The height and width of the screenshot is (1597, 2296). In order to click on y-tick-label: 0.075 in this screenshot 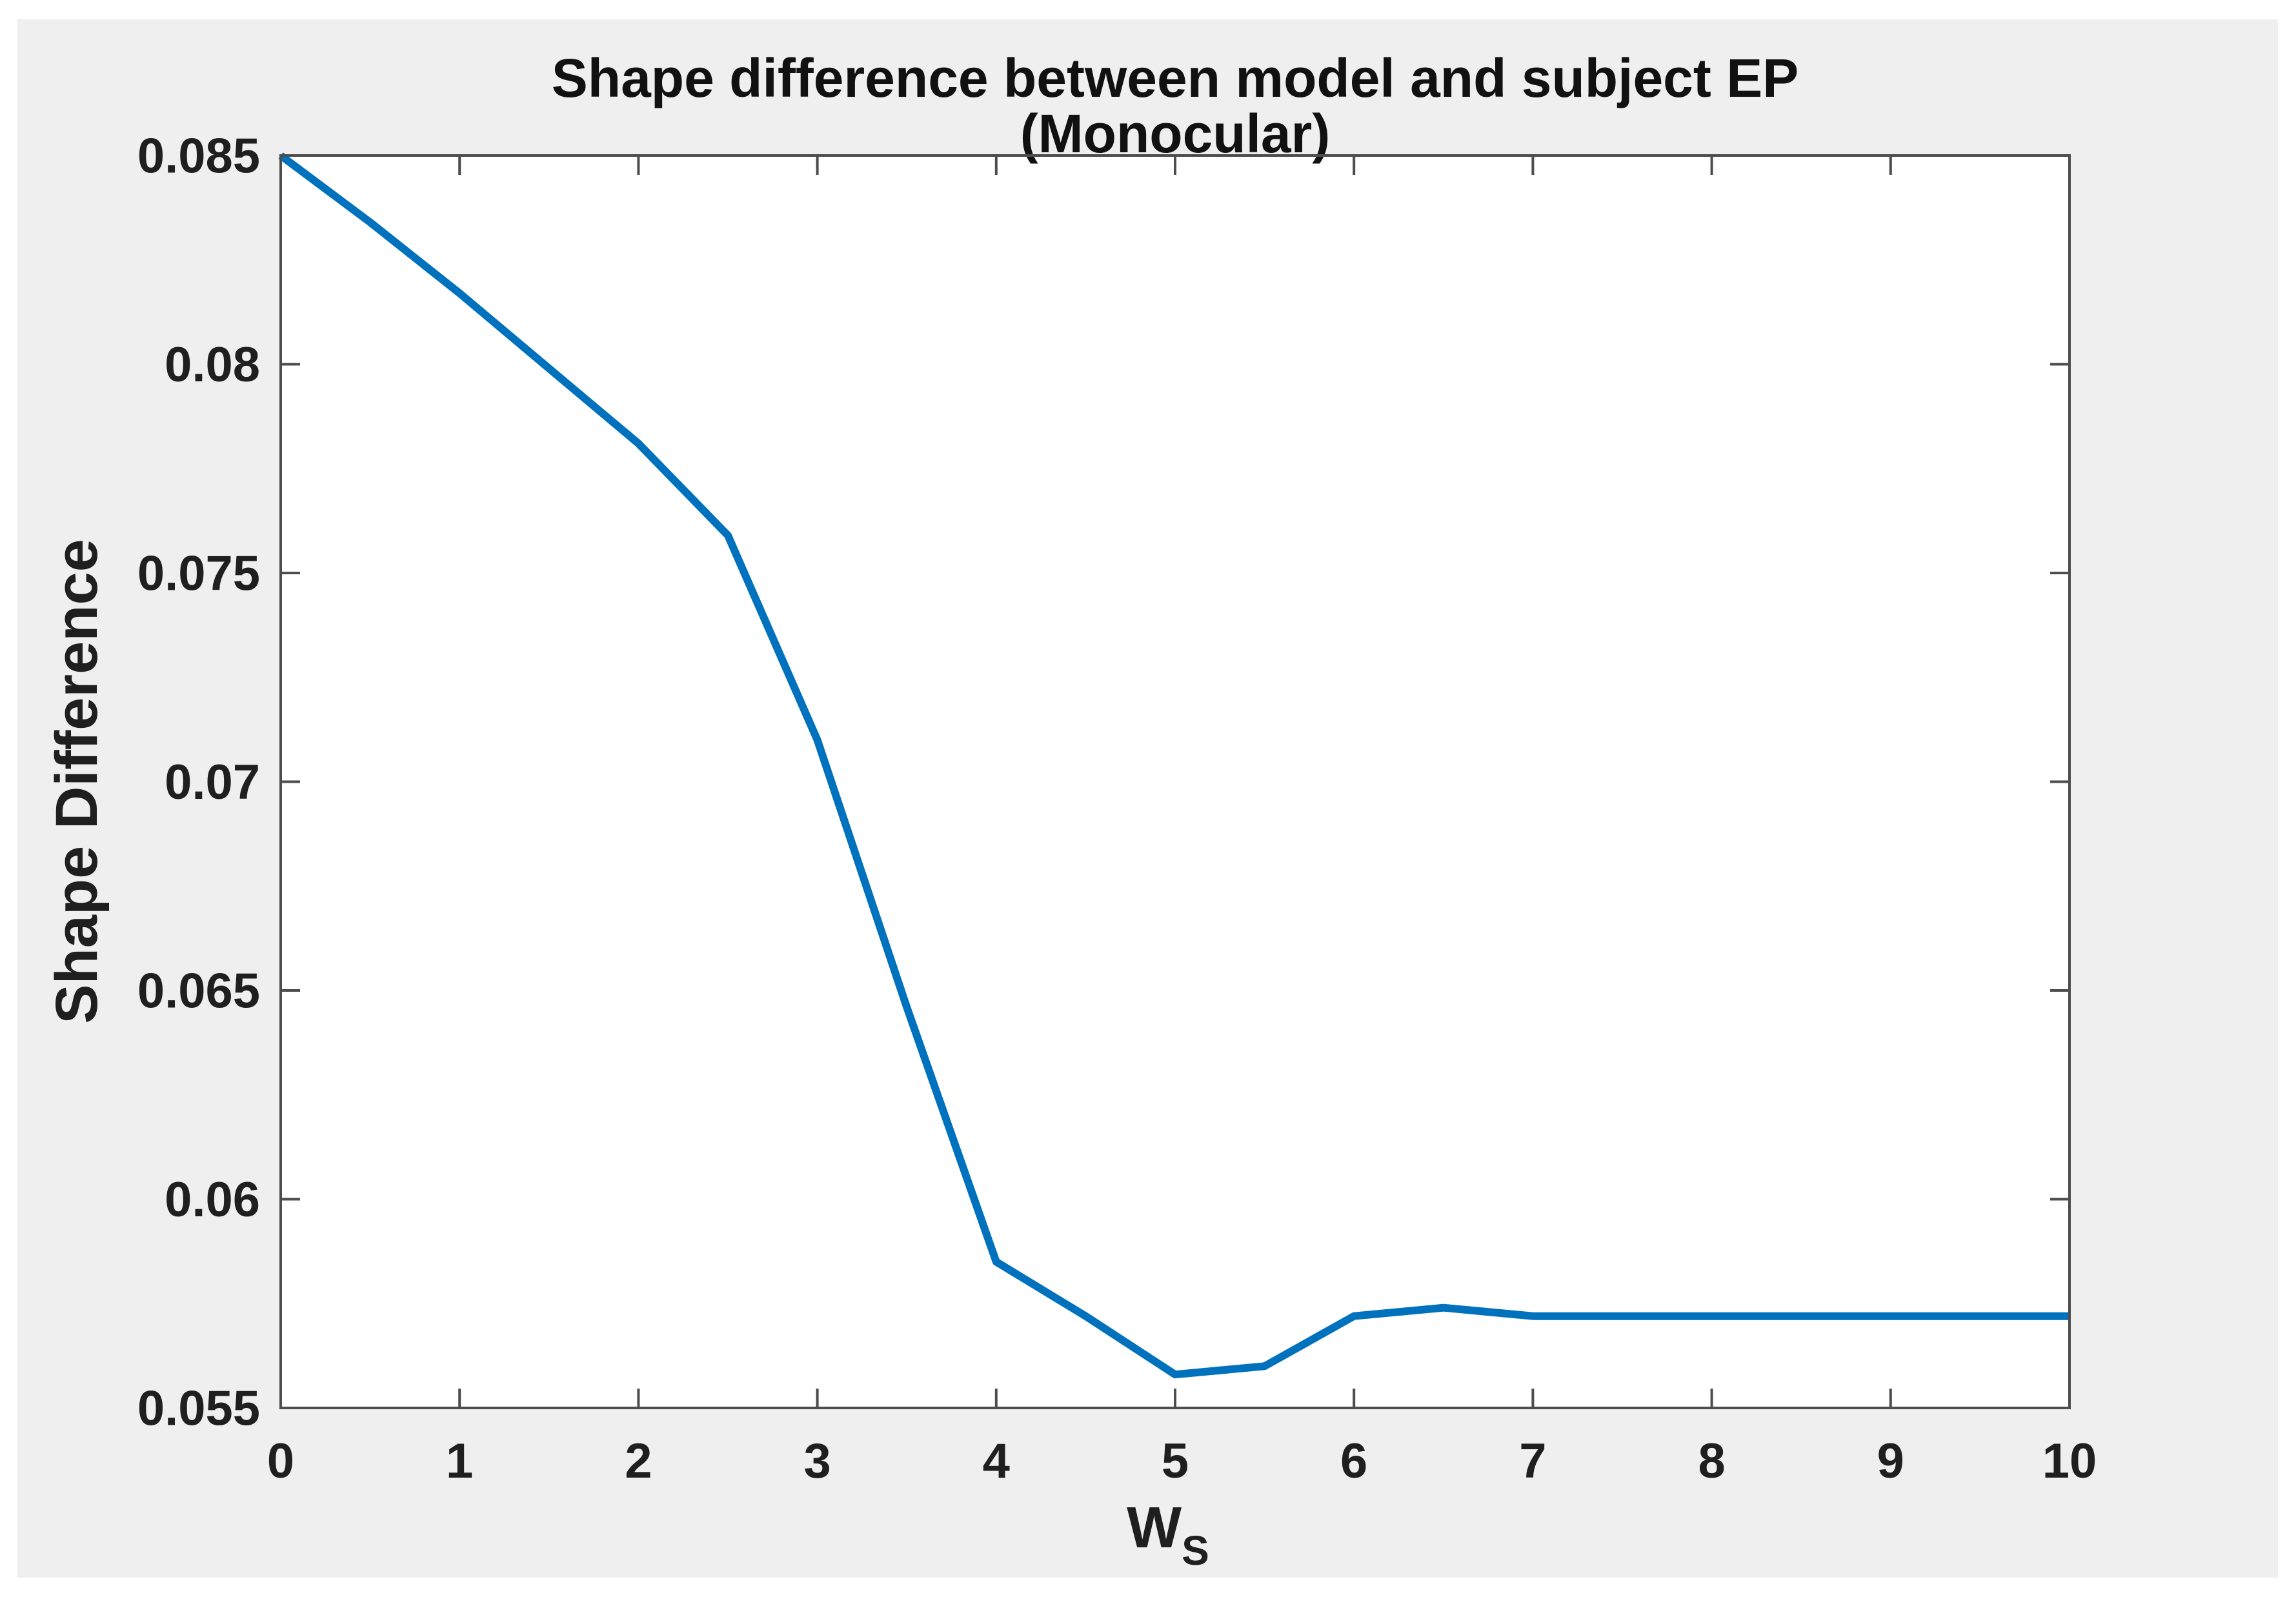, I will do `click(198, 574)`.